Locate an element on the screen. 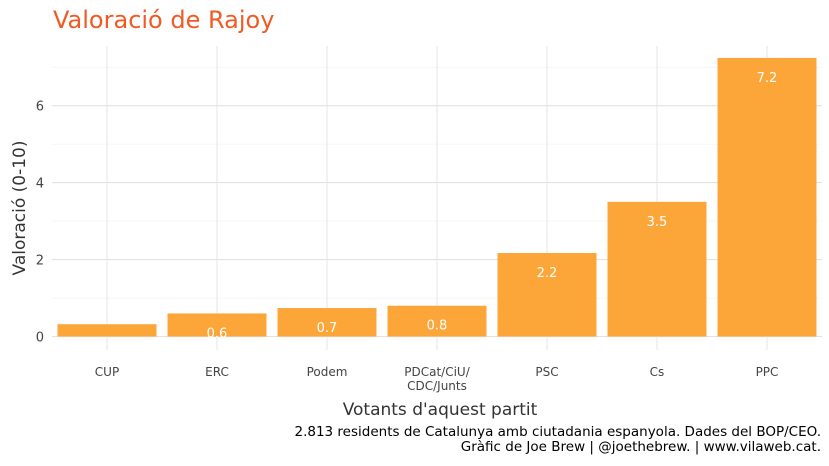 The width and height of the screenshot is (829, 466). y-tick-label: 2 is located at coordinates (40, 261).